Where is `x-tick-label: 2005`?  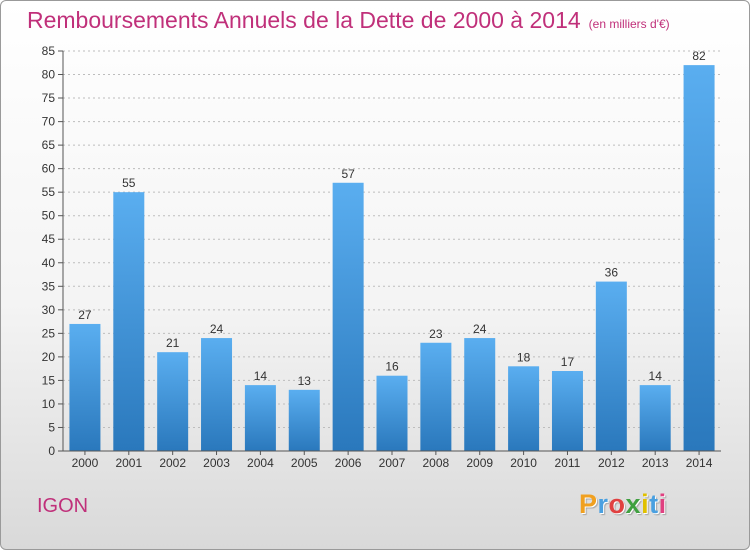
x-tick-label: 2005 is located at coordinates (304, 463).